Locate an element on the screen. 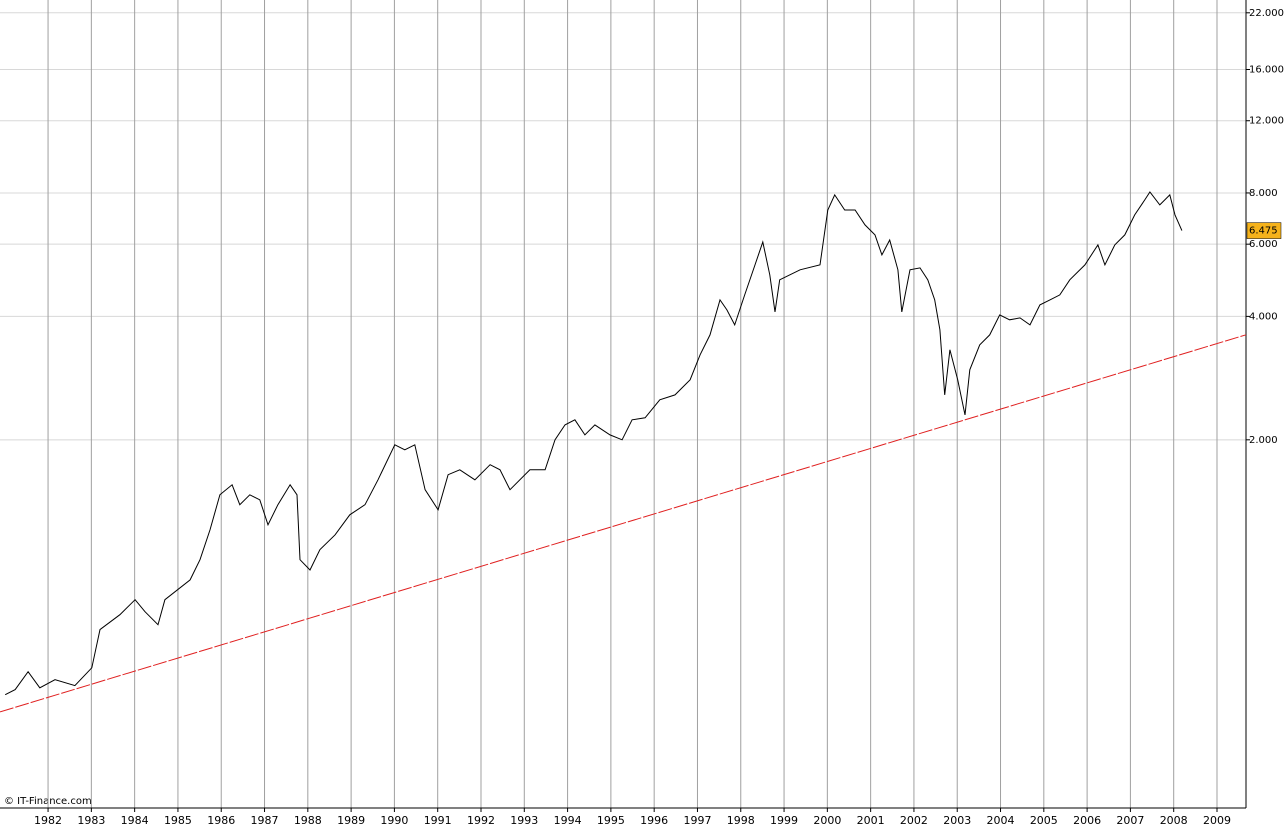 This screenshot has height=829, width=1286. y-tick-label: 4.000 is located at coordinates (1263, 316).